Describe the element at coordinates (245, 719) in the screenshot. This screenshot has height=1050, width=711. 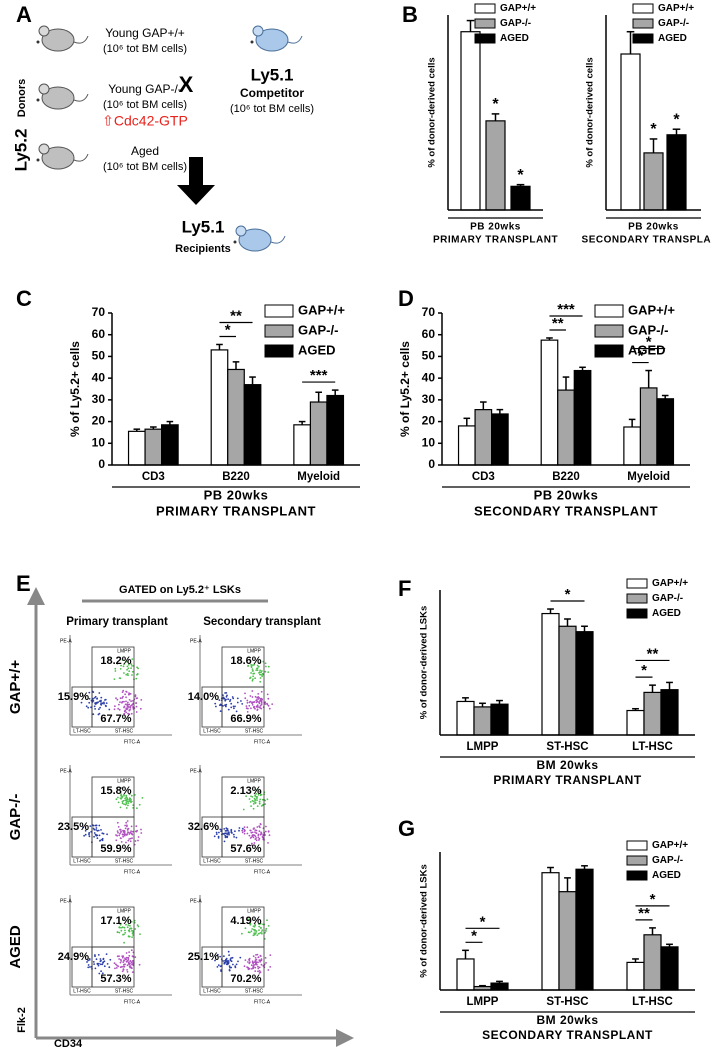
I see `gate-percent: 66.9%` at that location.